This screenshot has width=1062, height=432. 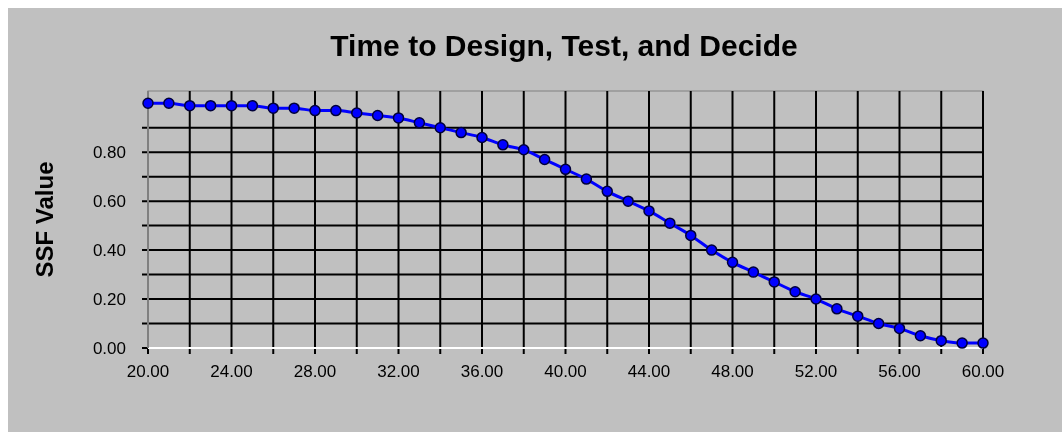 What do you see at coordinates (398, 371) in the screenshot?
I see `x-tick-label: 32.00` at bounding box center [398, 371].